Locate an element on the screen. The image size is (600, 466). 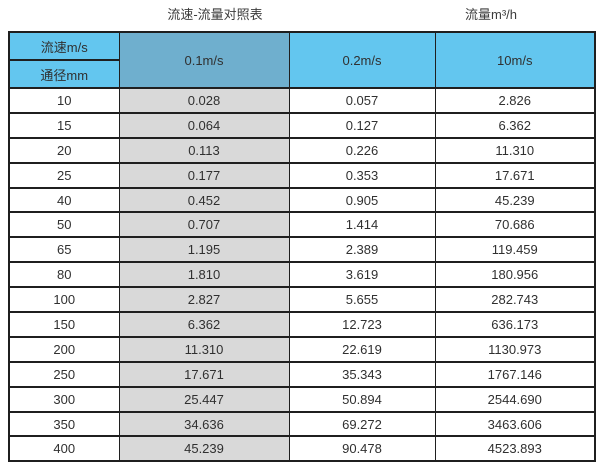
flow-value-cell-0-2ms: 90.478 is located at coordinates (362, 449).